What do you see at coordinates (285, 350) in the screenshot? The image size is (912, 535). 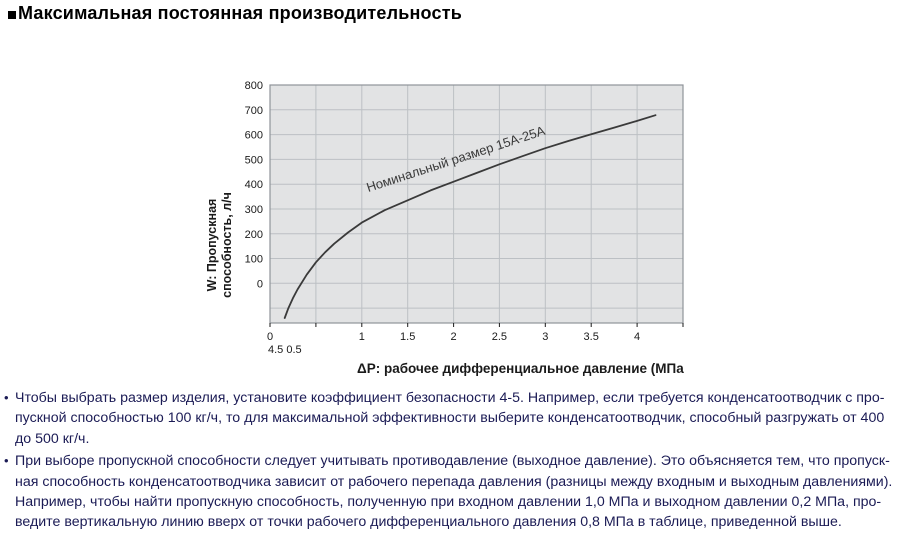 I see `stray-axis-labels: 4.5 0.5` at bounding box center [285, 350].